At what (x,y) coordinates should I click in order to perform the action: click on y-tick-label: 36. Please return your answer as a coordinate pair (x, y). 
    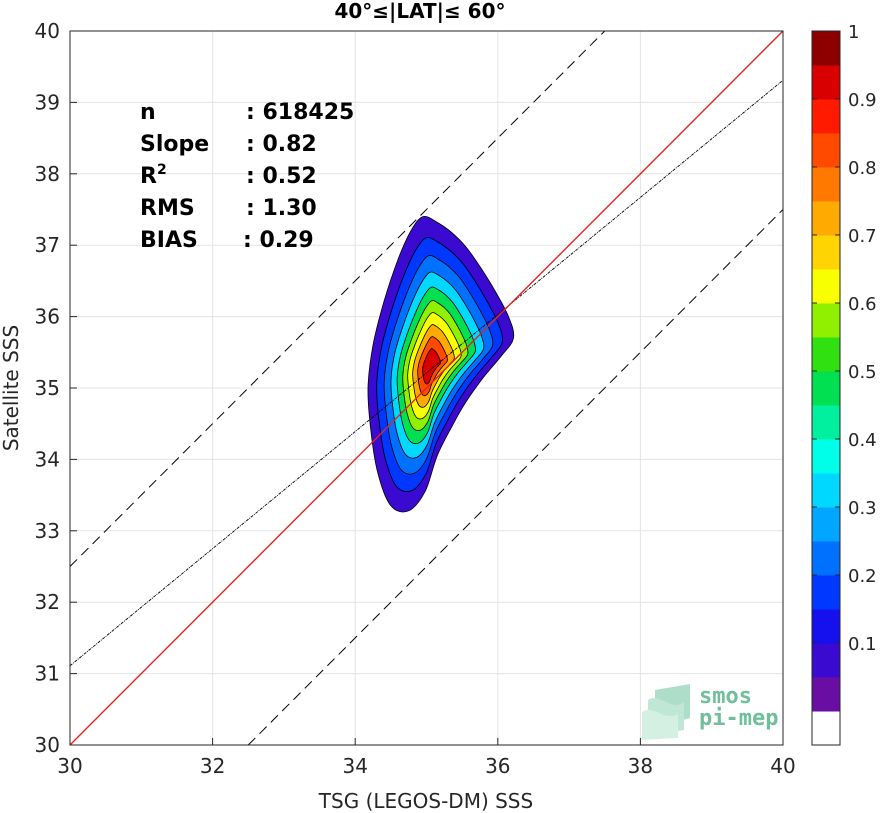
    Looking at the image, I should click on (47, 317).